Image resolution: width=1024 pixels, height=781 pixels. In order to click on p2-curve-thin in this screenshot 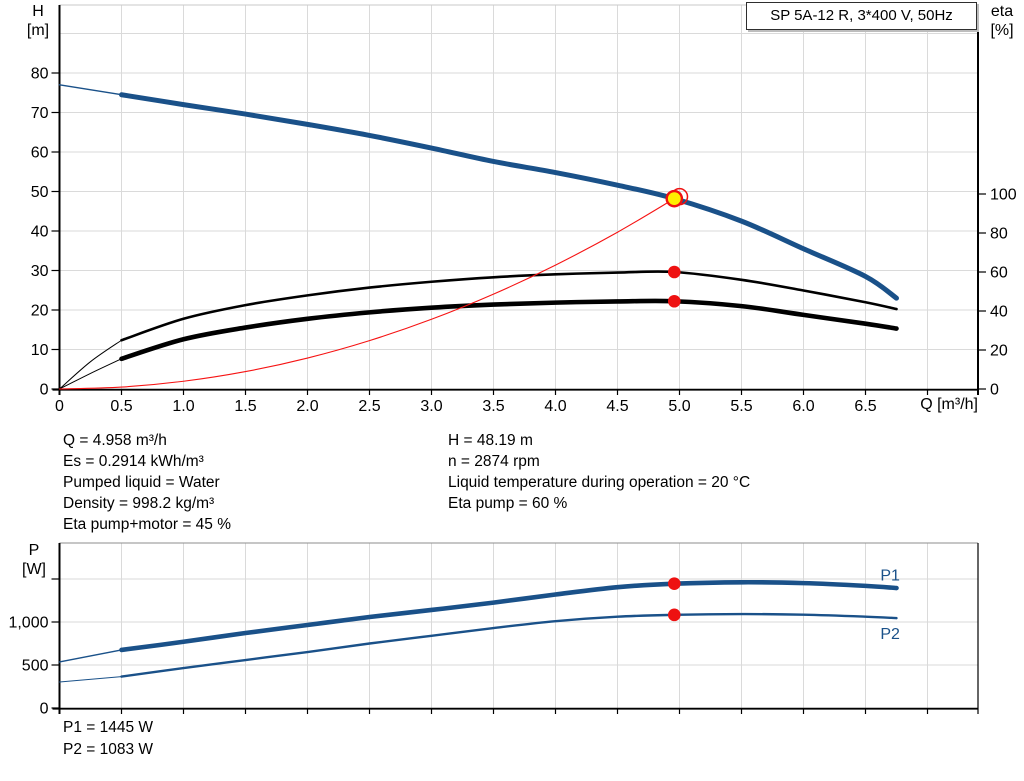, I will do `click(90, 679)`.